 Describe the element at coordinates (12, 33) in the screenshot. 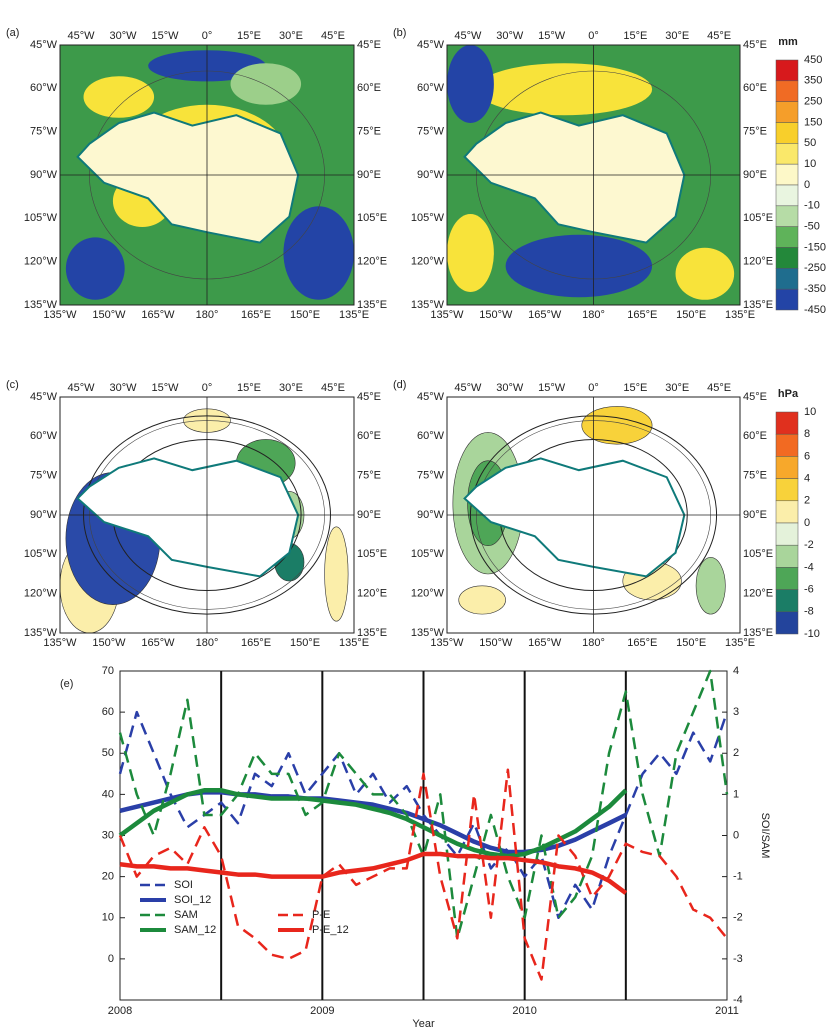

I see `panel-label: (a)` at that location.